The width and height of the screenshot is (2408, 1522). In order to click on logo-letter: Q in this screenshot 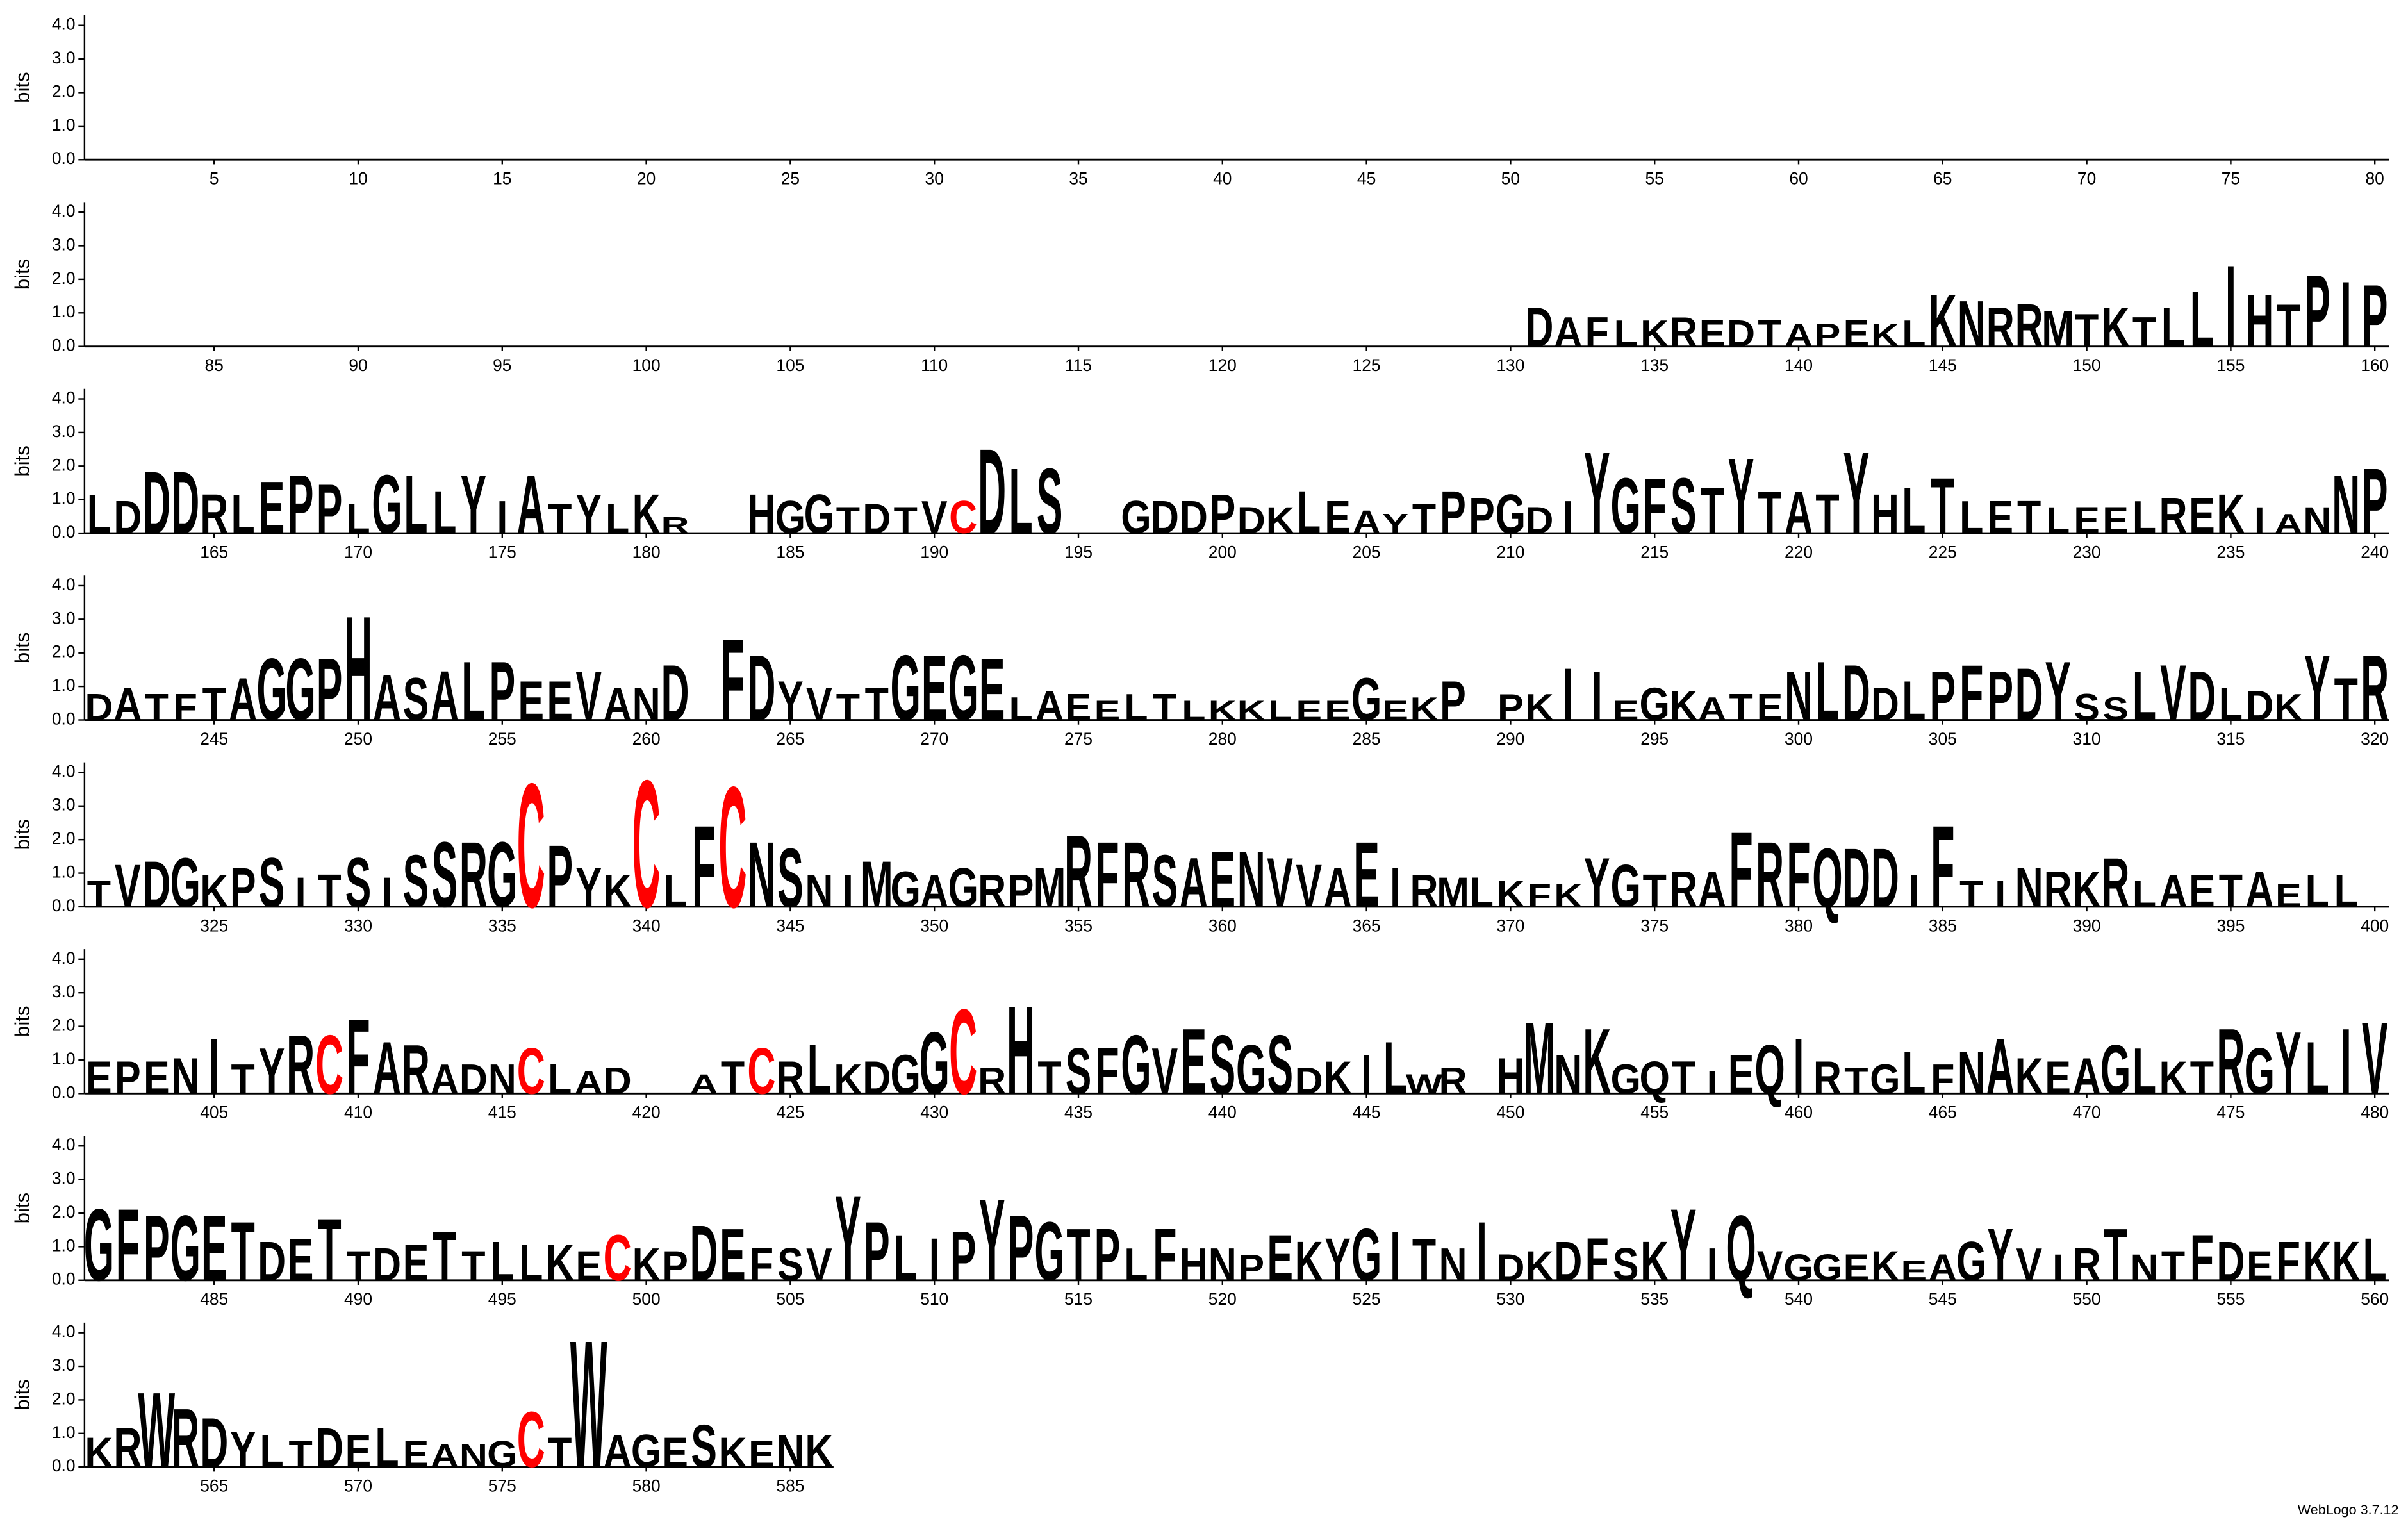, I will do `click(1654, 1078)`.